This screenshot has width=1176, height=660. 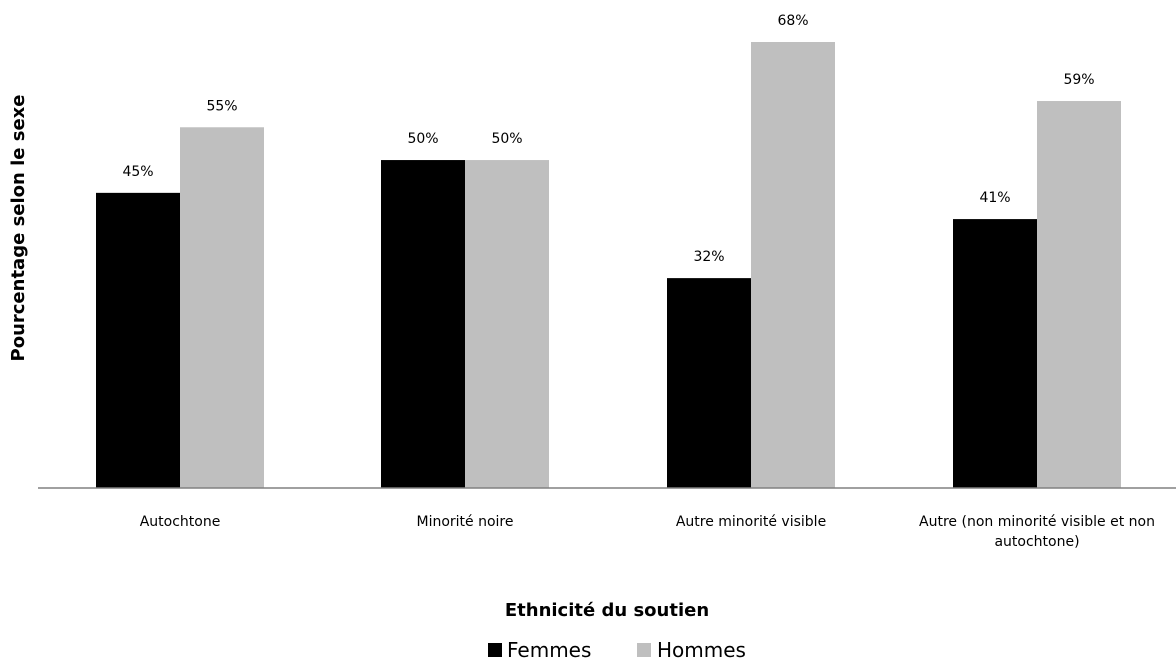 I want to click on legend-swatch-femmes, so click(x=495, y=650).